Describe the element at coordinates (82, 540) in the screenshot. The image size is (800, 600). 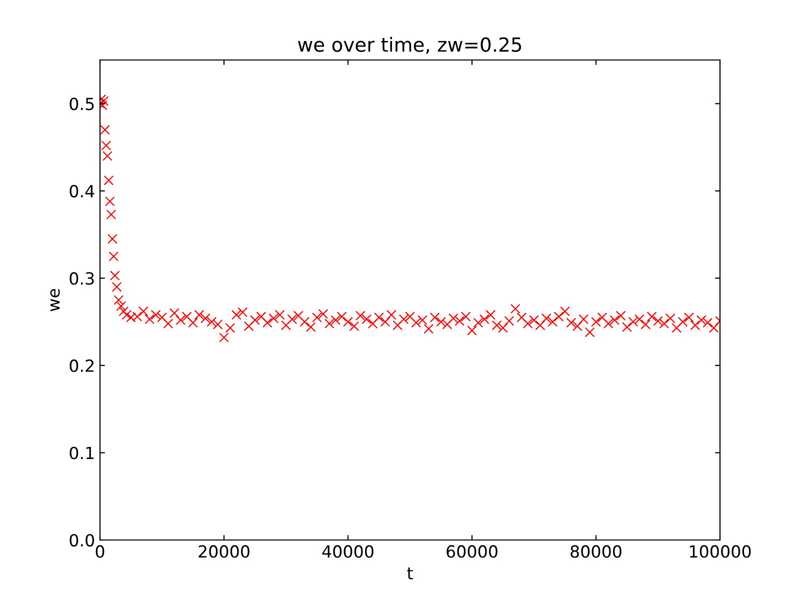
I see `y-tick-label: 0.0` at that location.